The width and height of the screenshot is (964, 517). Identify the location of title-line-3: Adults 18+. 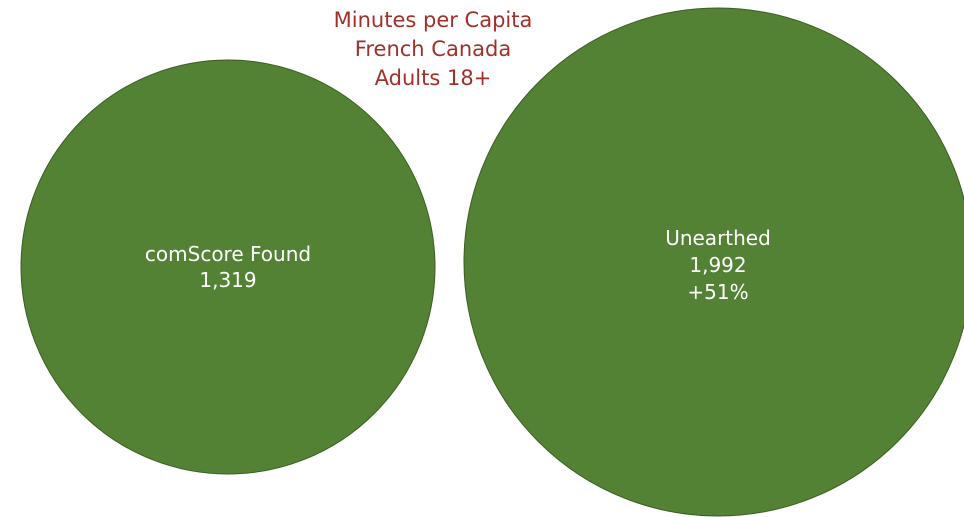
(433, 78).